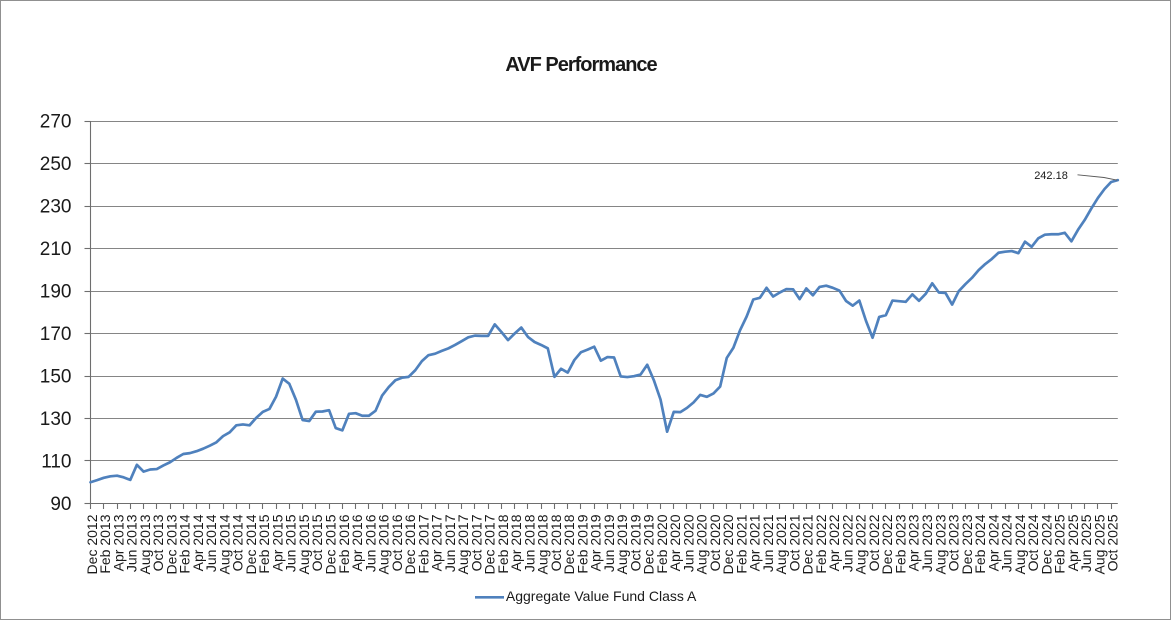 This screenshot has height=625, width=1171. Describe the element at coordinates (768, 543) in the screenshot. I see `svg-text: Jun 2021` at that location.